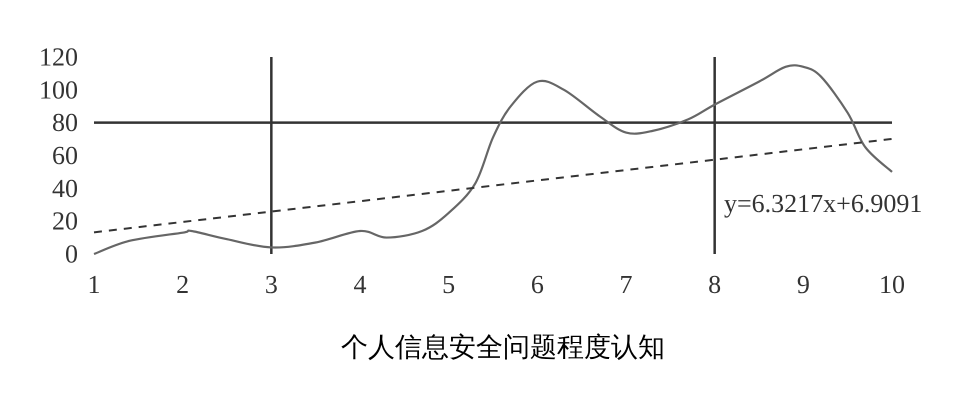 This screenshot has height=396, width=954. Describe the element at coordinates (183, 284) in the screenshot. I see `x-tick-label: 2` at that location.